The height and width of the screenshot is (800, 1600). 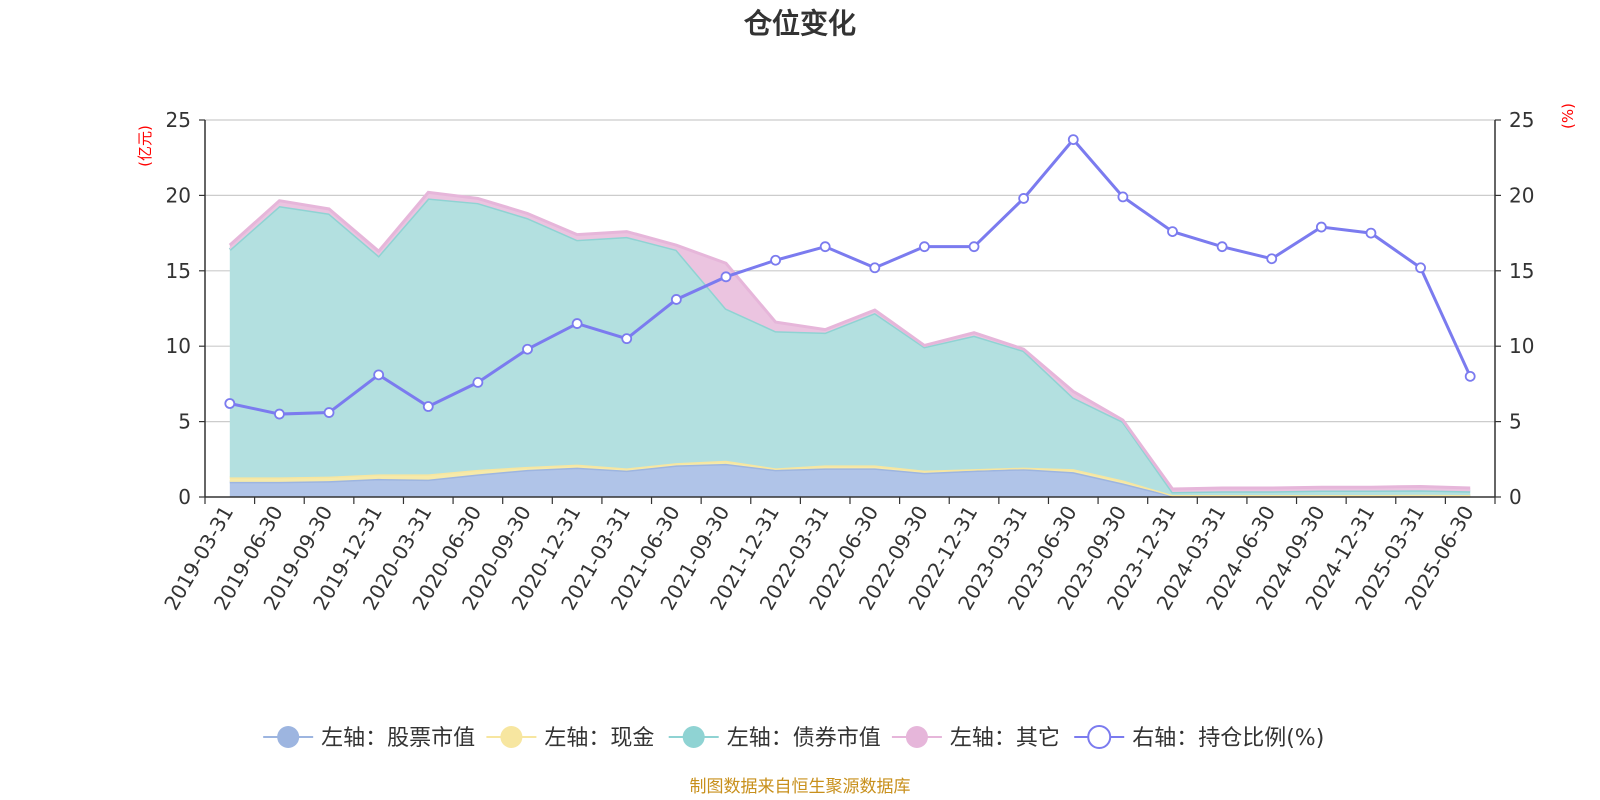 I want to click on legend-label: 右轴：持仓比例(%), so click(x=1228, y=738).